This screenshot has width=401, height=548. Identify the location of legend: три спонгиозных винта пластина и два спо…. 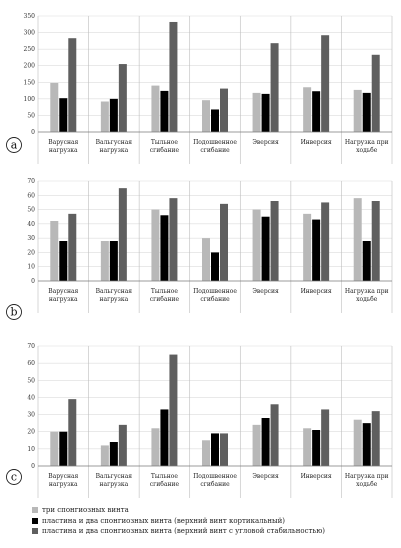
(178, 521).